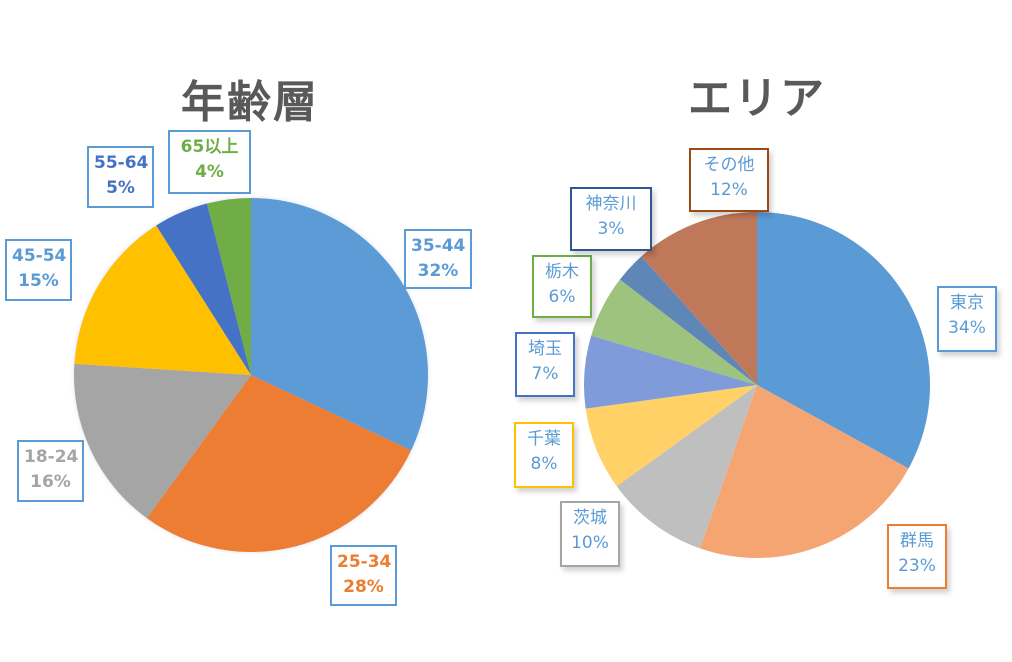 Image resolution: width=1012 pixels, height=662 pixels. I want to click on label-percent: 16%, so click(50, 482).